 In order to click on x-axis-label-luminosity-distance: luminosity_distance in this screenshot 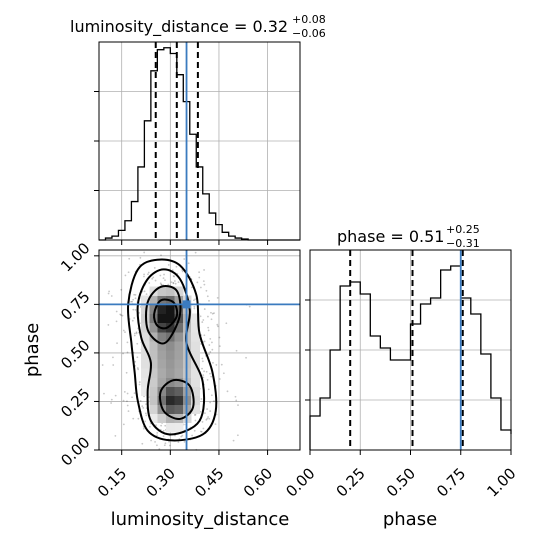, I will do `click(200, 519)`.